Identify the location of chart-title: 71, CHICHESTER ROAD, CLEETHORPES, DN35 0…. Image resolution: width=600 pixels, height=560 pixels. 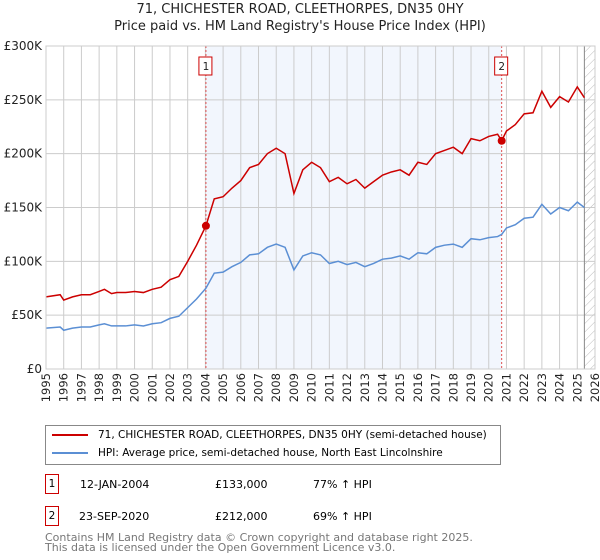
(300, 9).